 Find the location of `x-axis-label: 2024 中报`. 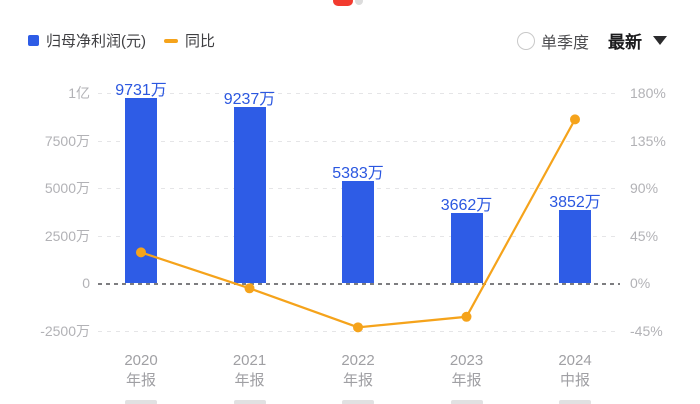

x-axis-label: 2024 中报 is located at coordinates (575, 370).